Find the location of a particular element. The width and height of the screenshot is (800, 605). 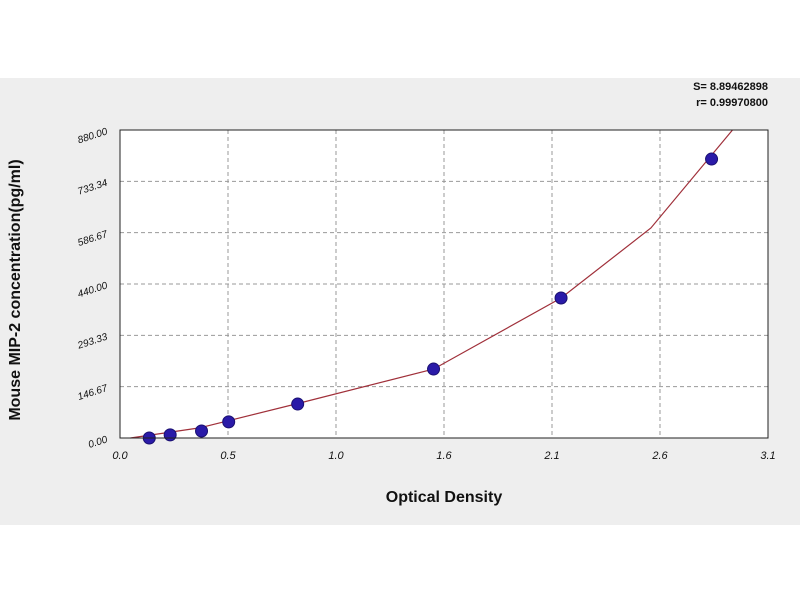

x-tick-label: 1.0 is located at coordinates (336, 456).